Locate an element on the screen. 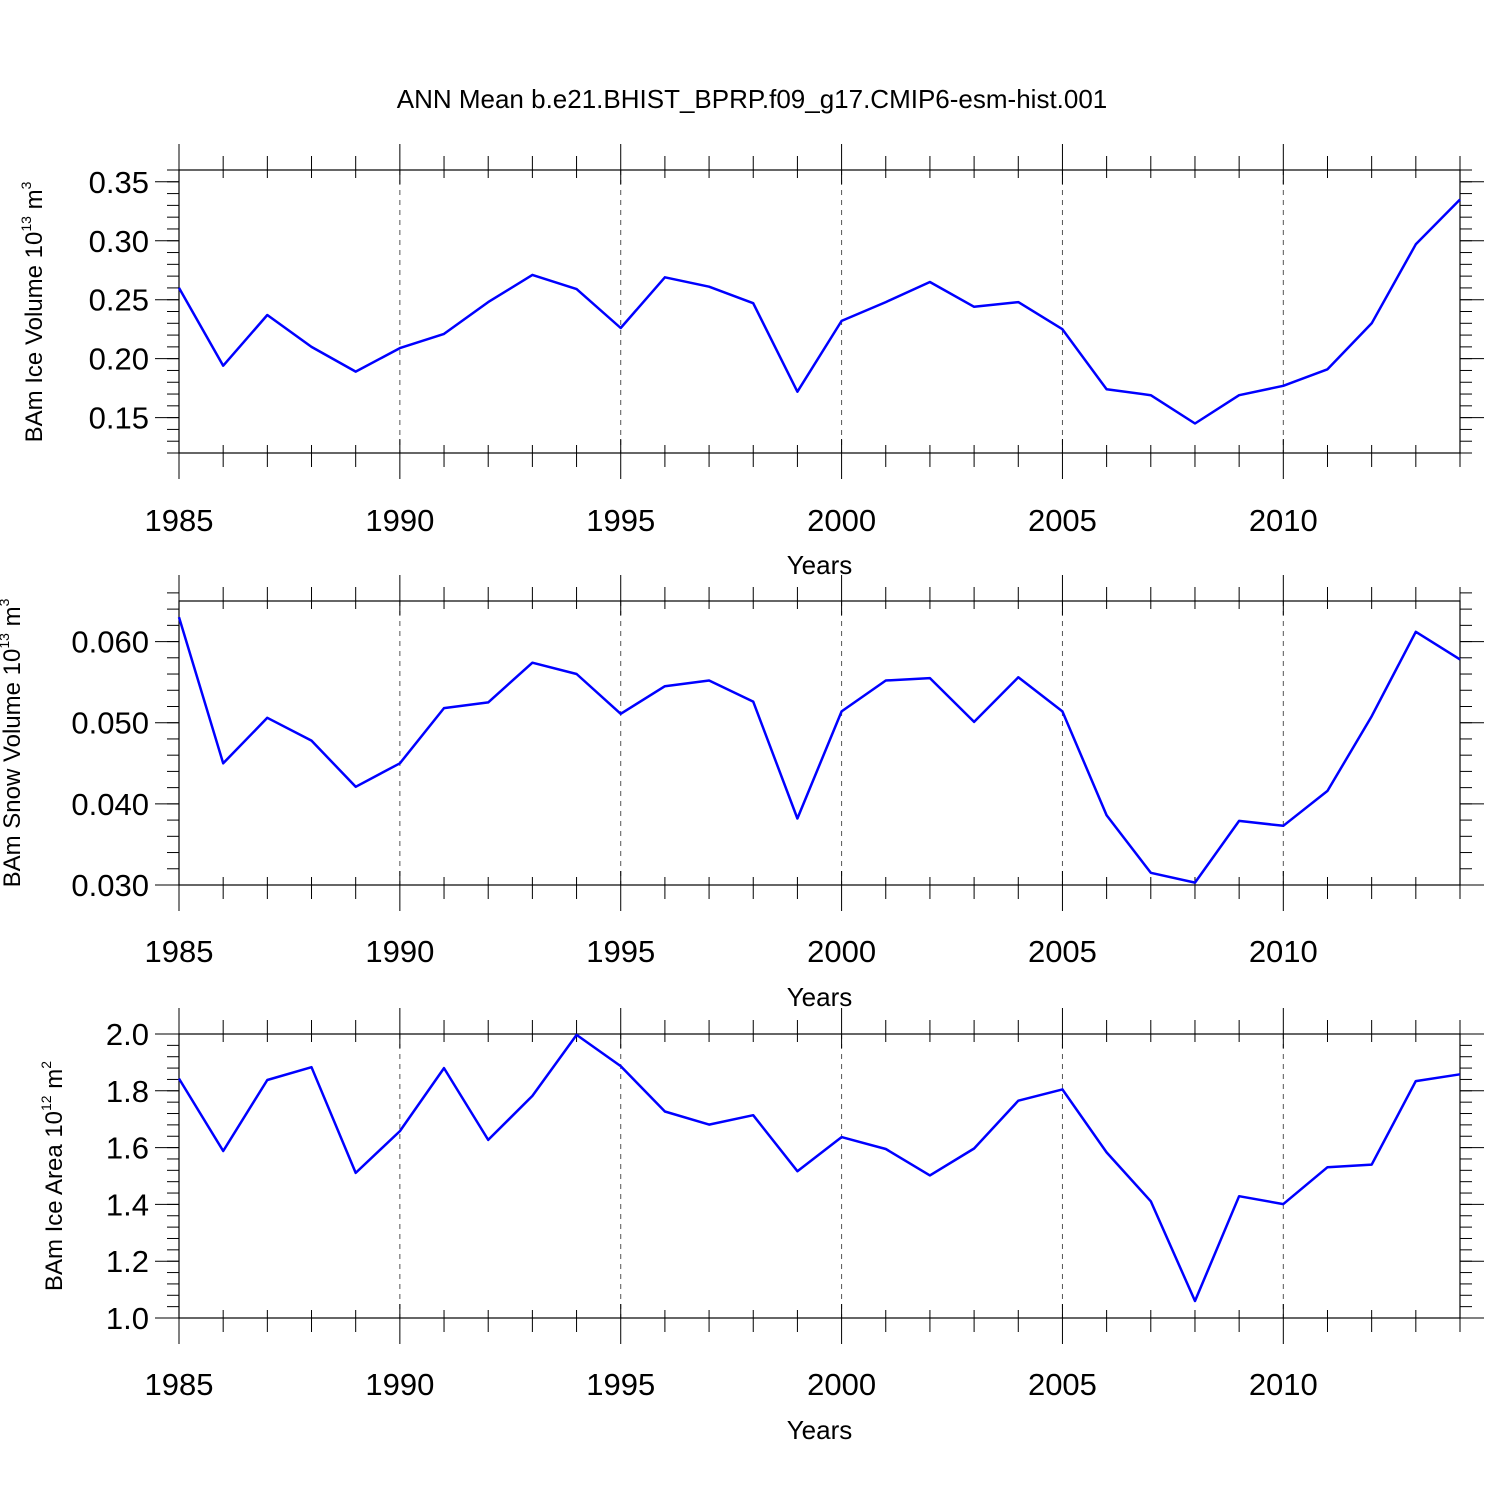 This screenshot has width=1500, height=1500. y-tick-label: 0.30 is located at coordinates (119, 241).